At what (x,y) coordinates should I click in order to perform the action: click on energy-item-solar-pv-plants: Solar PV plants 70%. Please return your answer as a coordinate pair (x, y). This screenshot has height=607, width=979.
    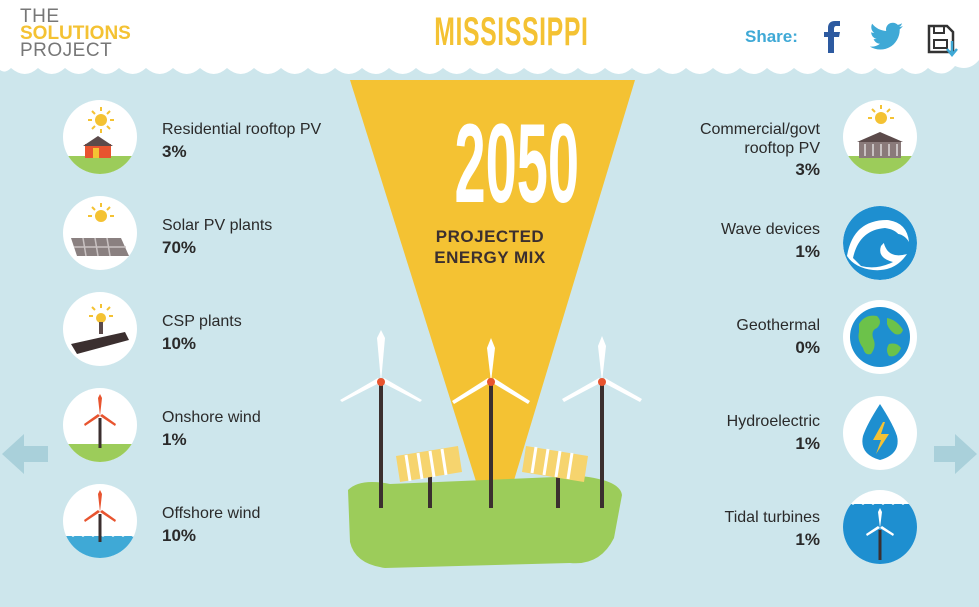
    Looking at the image, I should click on (193, 234).